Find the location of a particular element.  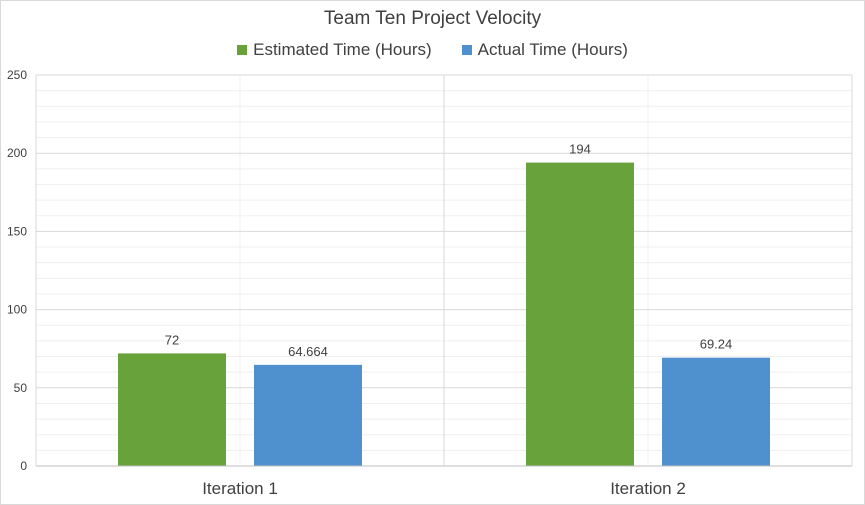

y-tick-label: 200 is located at coordinates (17, 153).